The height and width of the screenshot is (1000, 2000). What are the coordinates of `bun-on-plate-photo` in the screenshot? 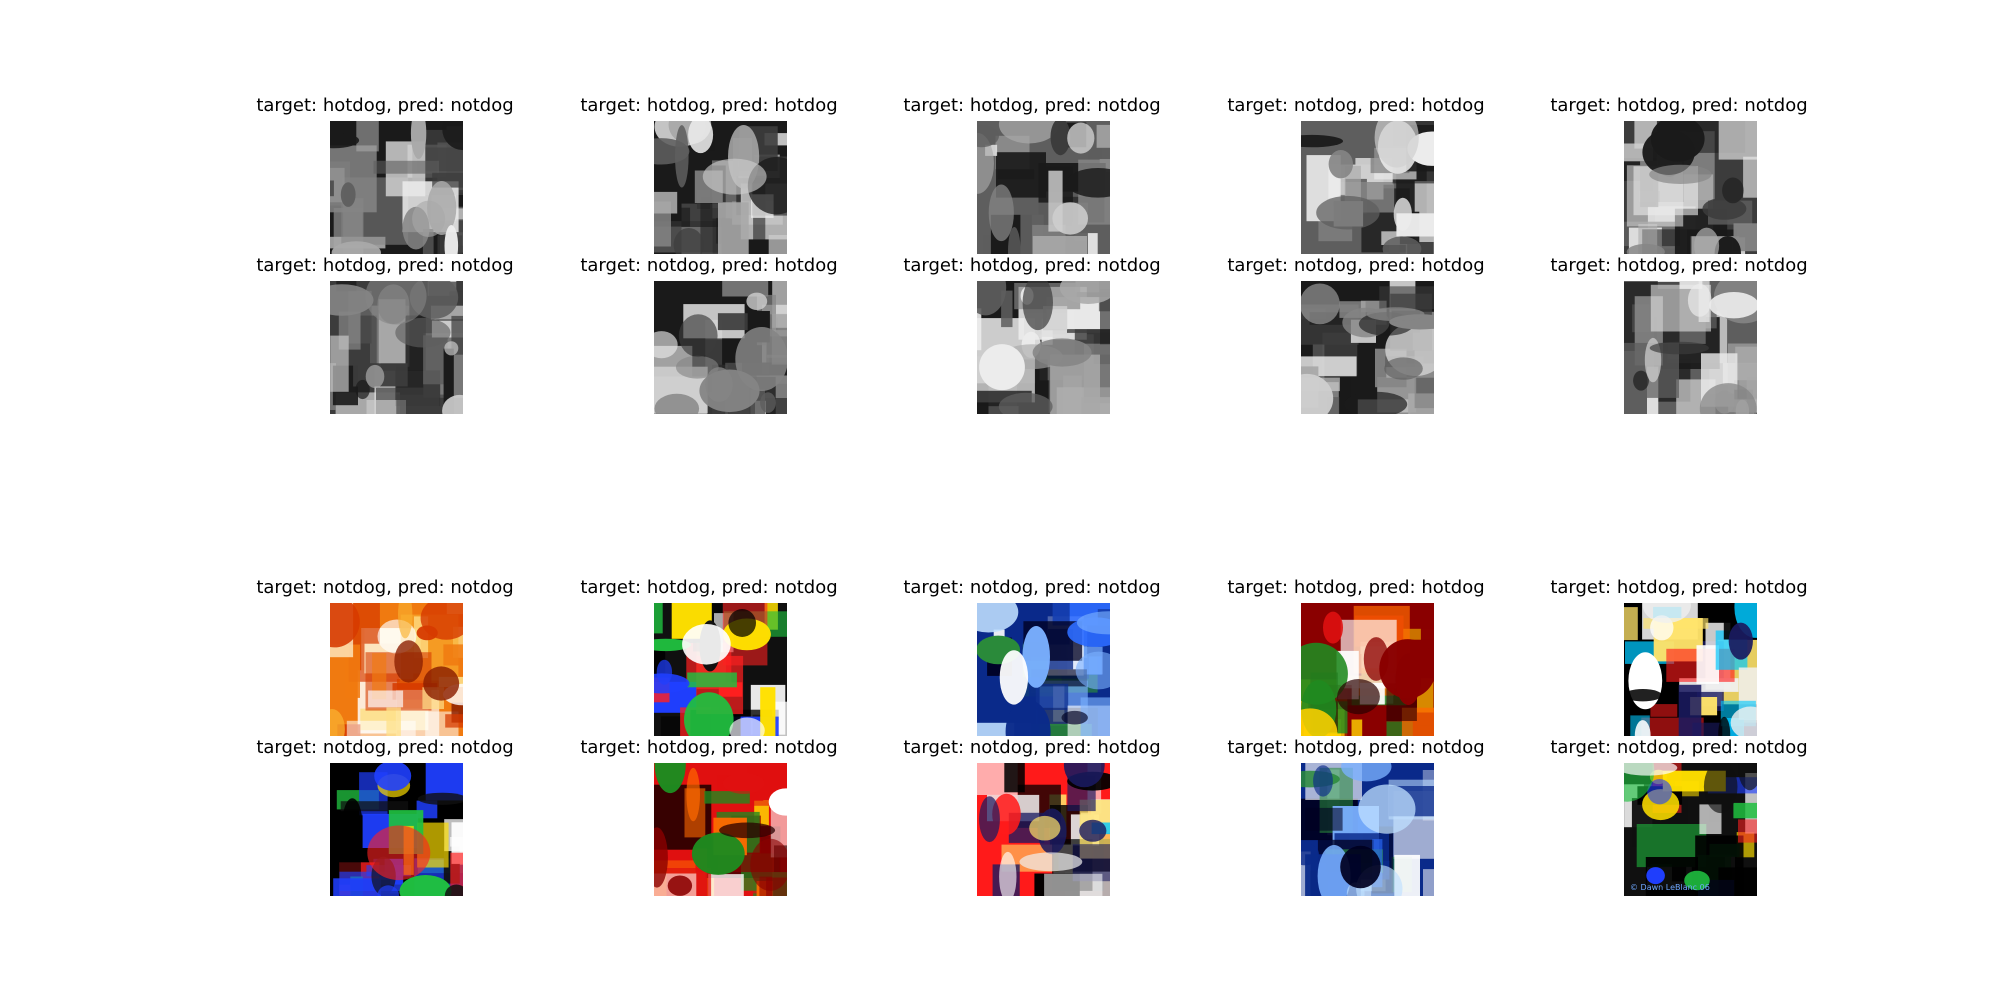 It's located at (720, 187).